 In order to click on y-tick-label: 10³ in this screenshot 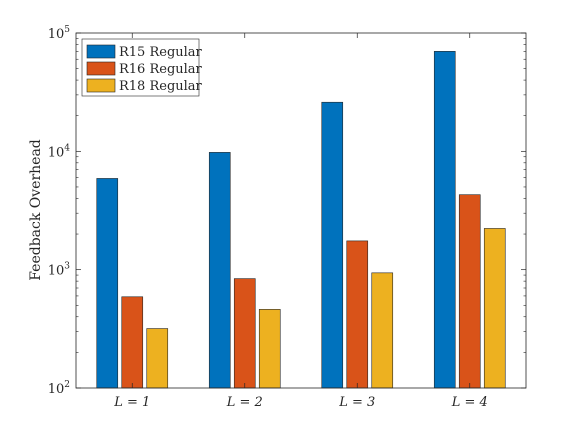, I will do `click(59, 270)`.